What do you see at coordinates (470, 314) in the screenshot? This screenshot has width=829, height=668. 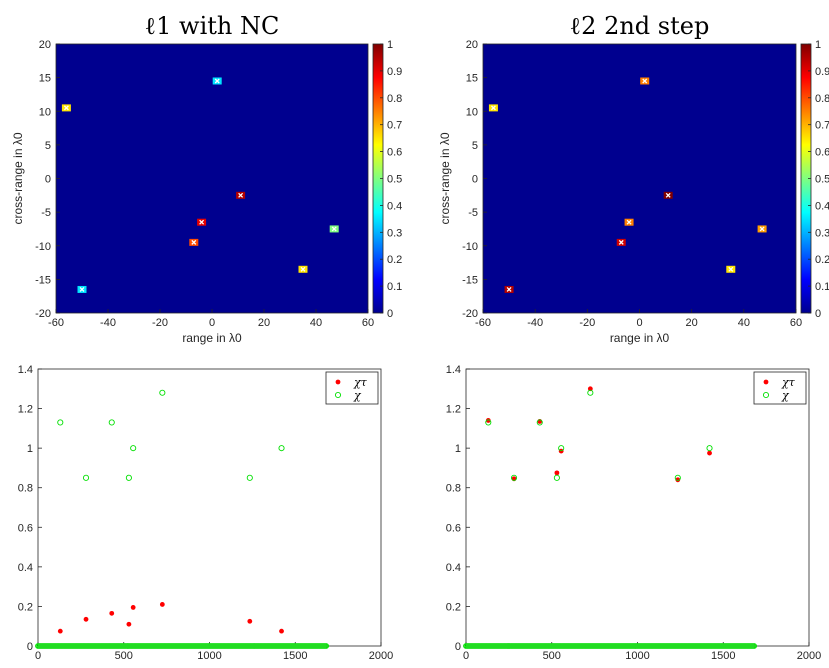 I see `y-tick-label: -20` at bounding box center [470, 314].